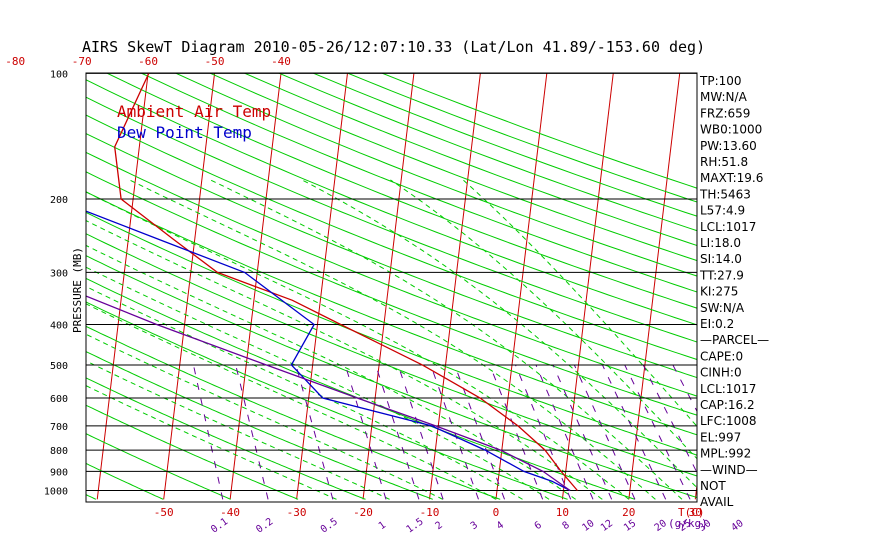 The image size is (870, 560). Describe the element at coordinates (264, 525) in the screenshot. I see `mixing-ratio-label: 0.2` at that location.